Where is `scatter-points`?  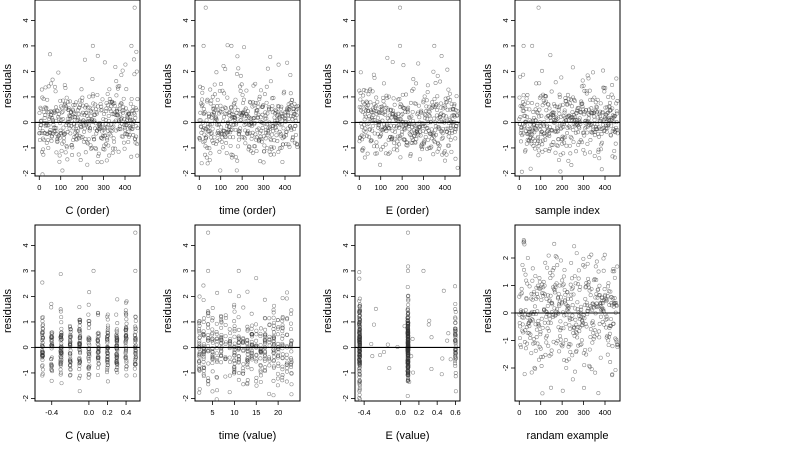
scatter-points is located at coordinates (248, 89).